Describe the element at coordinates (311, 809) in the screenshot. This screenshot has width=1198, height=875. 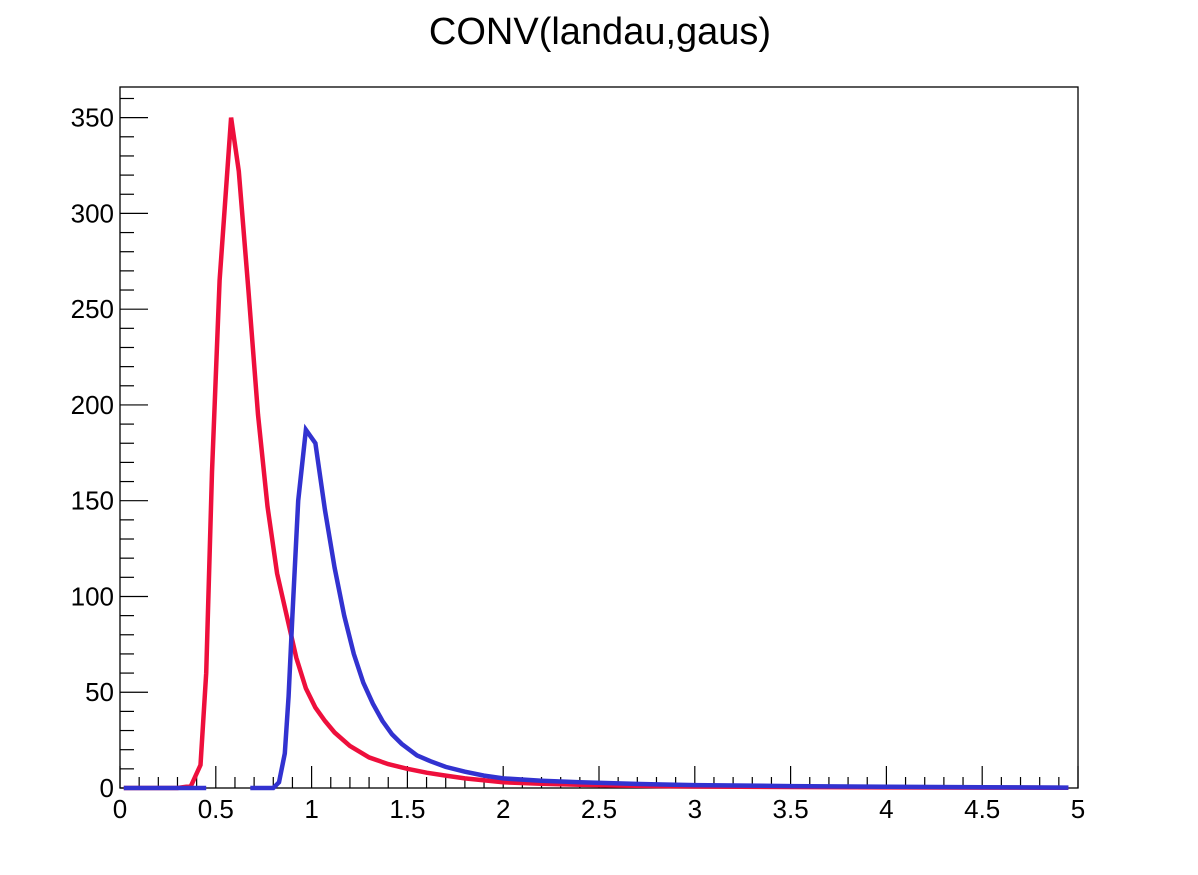
I see `x-tick-label: 1` at that location.